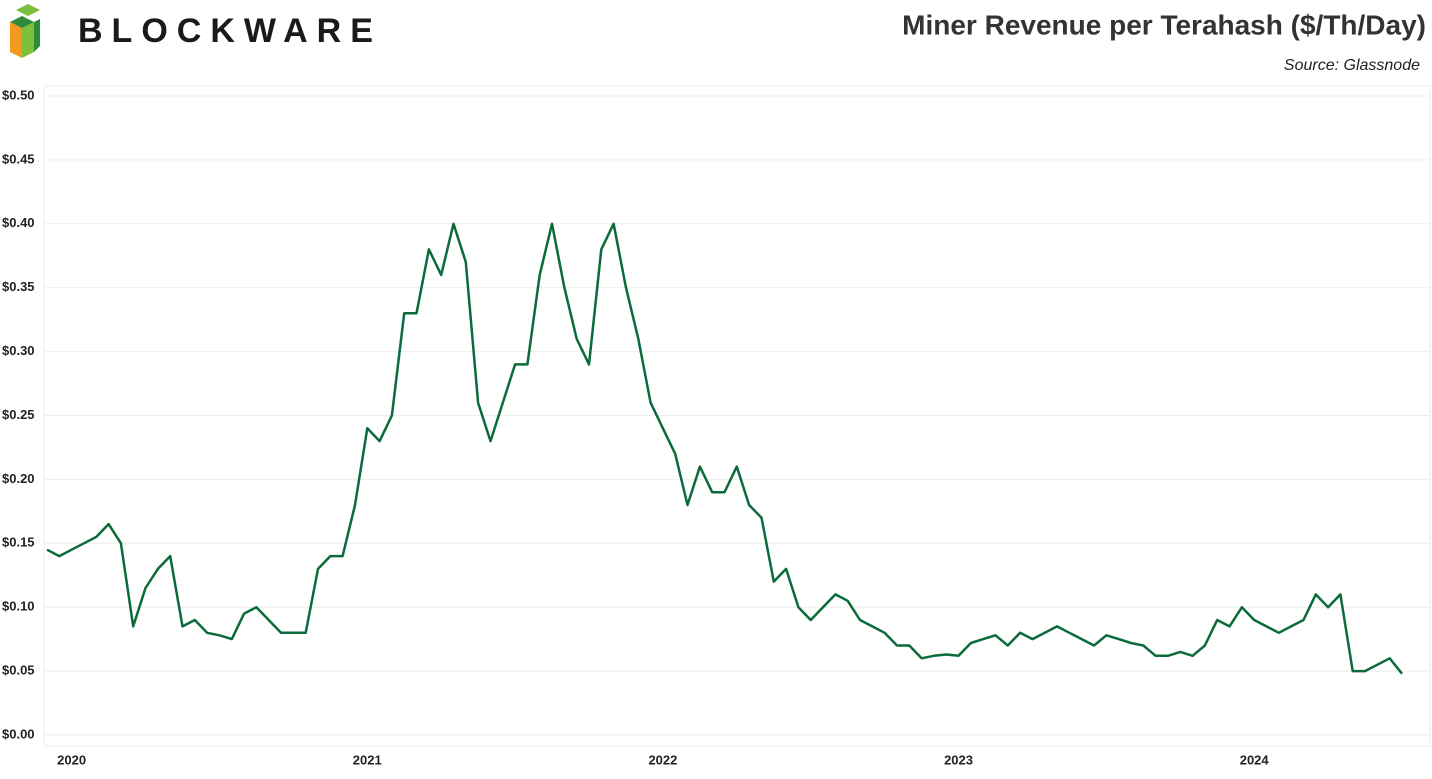 The image size is (1432, 779). Describe the element at coordinates (1255, 759) in the screenshot. I see `x-tick-label: 2024` at that location.